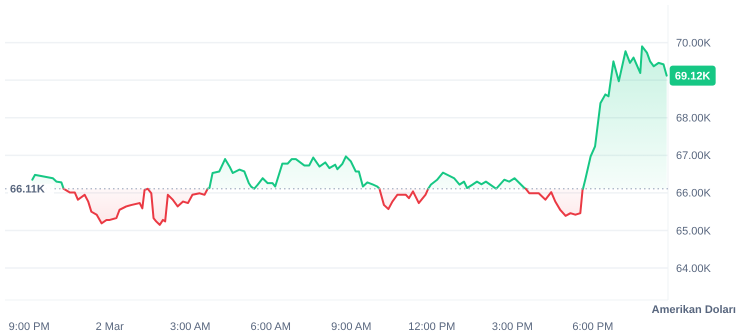 Image resolution: width=740 pixels, height=336 pixels. Describe the element at coordinates (512, 327) in the screenshot. I see `x-tick-label: 3:00 PM` at that location.